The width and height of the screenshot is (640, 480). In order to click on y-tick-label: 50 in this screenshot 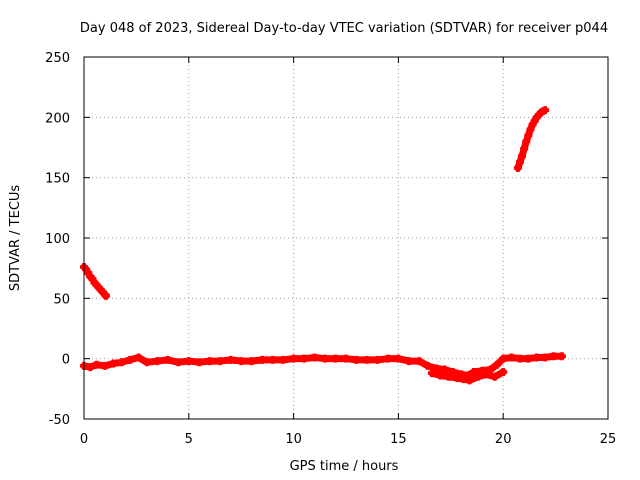, I will do `click(61, 299)`.